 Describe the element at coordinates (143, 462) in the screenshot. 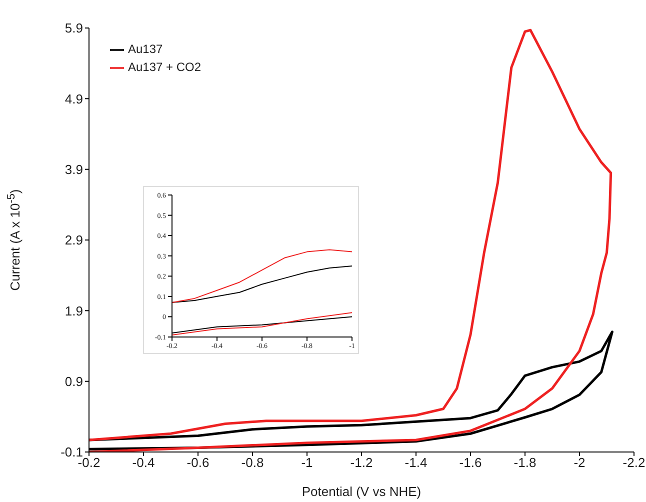

I see `x-tick-label: -0.4` at that location.